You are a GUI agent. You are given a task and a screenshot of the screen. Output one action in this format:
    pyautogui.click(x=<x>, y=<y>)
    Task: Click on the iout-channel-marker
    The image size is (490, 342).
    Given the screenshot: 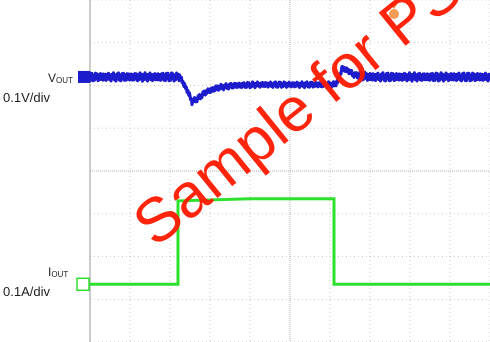 What is the action you would take?
    pyautogui.click(x=83, y=284)
    